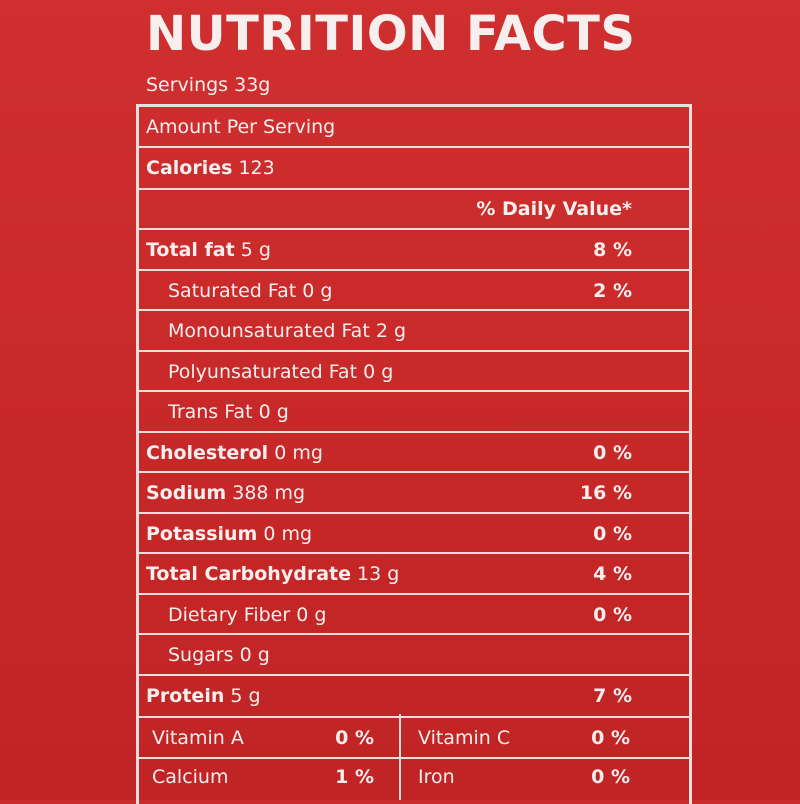  I want to click on nutrient-row: Protein 5 g 7 %, so click(389, 696).